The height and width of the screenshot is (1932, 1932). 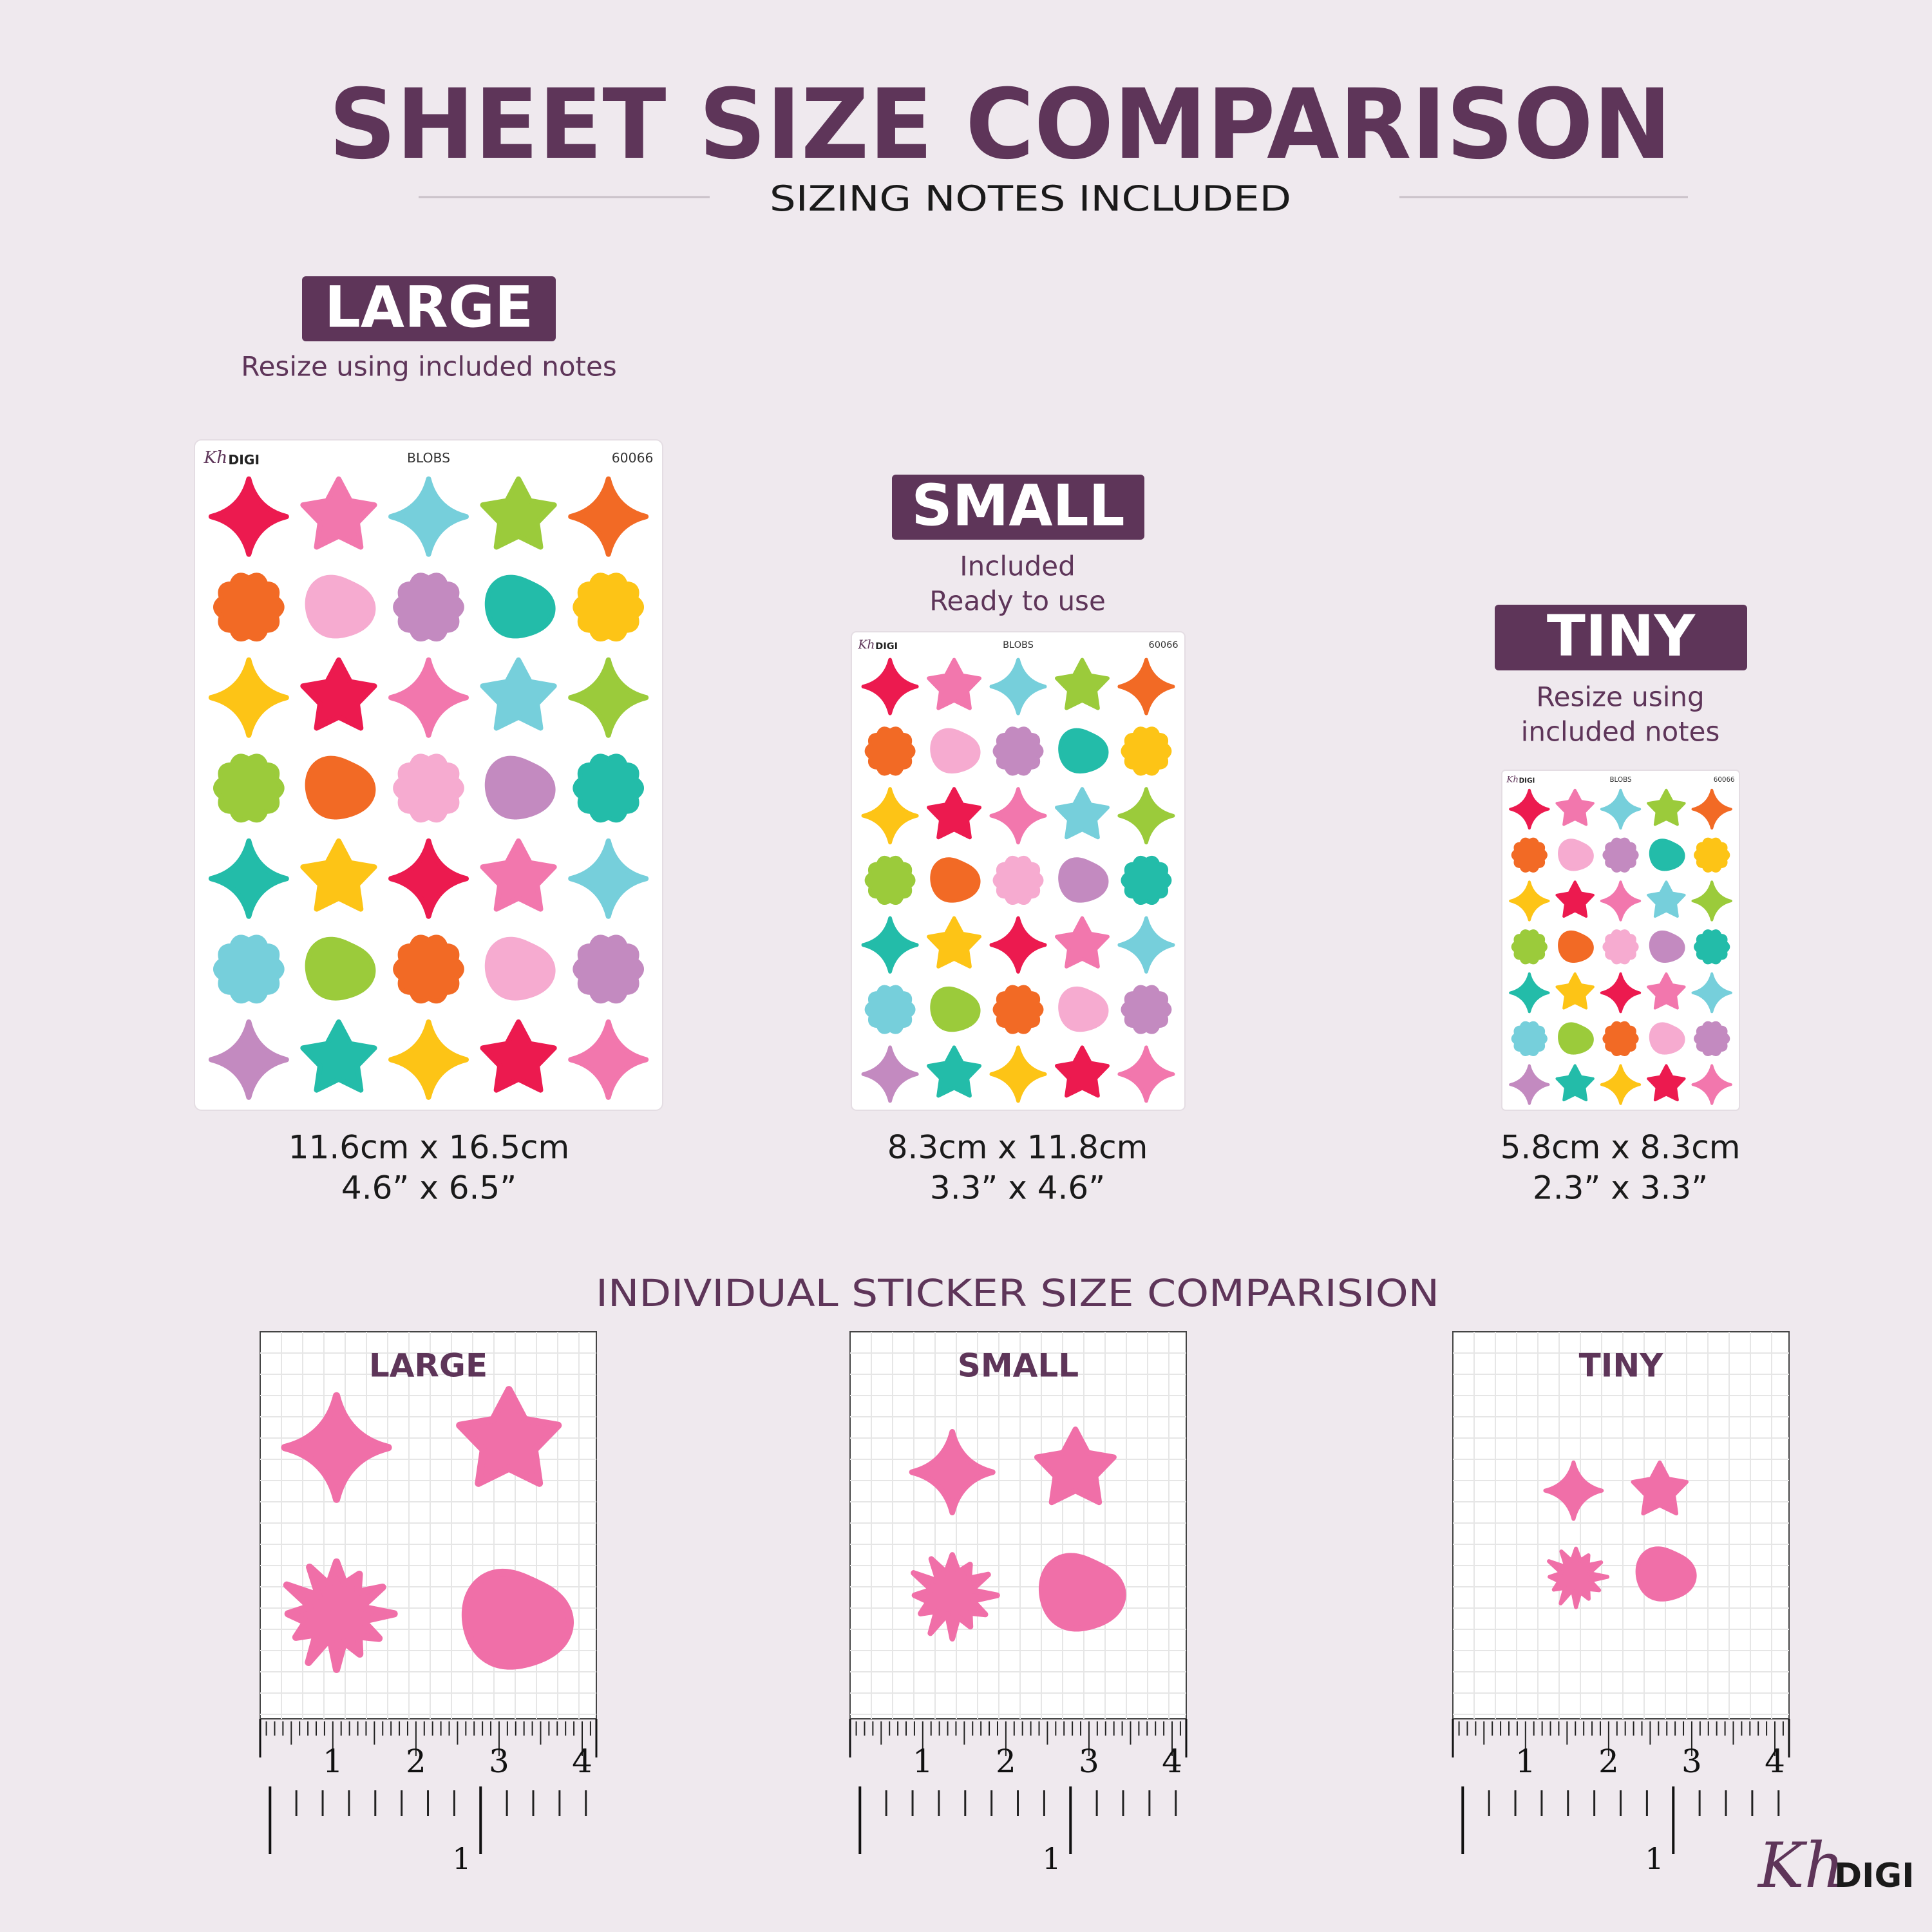 What do you see at coordinates (1017, 505) in the screenshot?
I see `size-badge-label: SMALL` at bounding box center [1017, 505].